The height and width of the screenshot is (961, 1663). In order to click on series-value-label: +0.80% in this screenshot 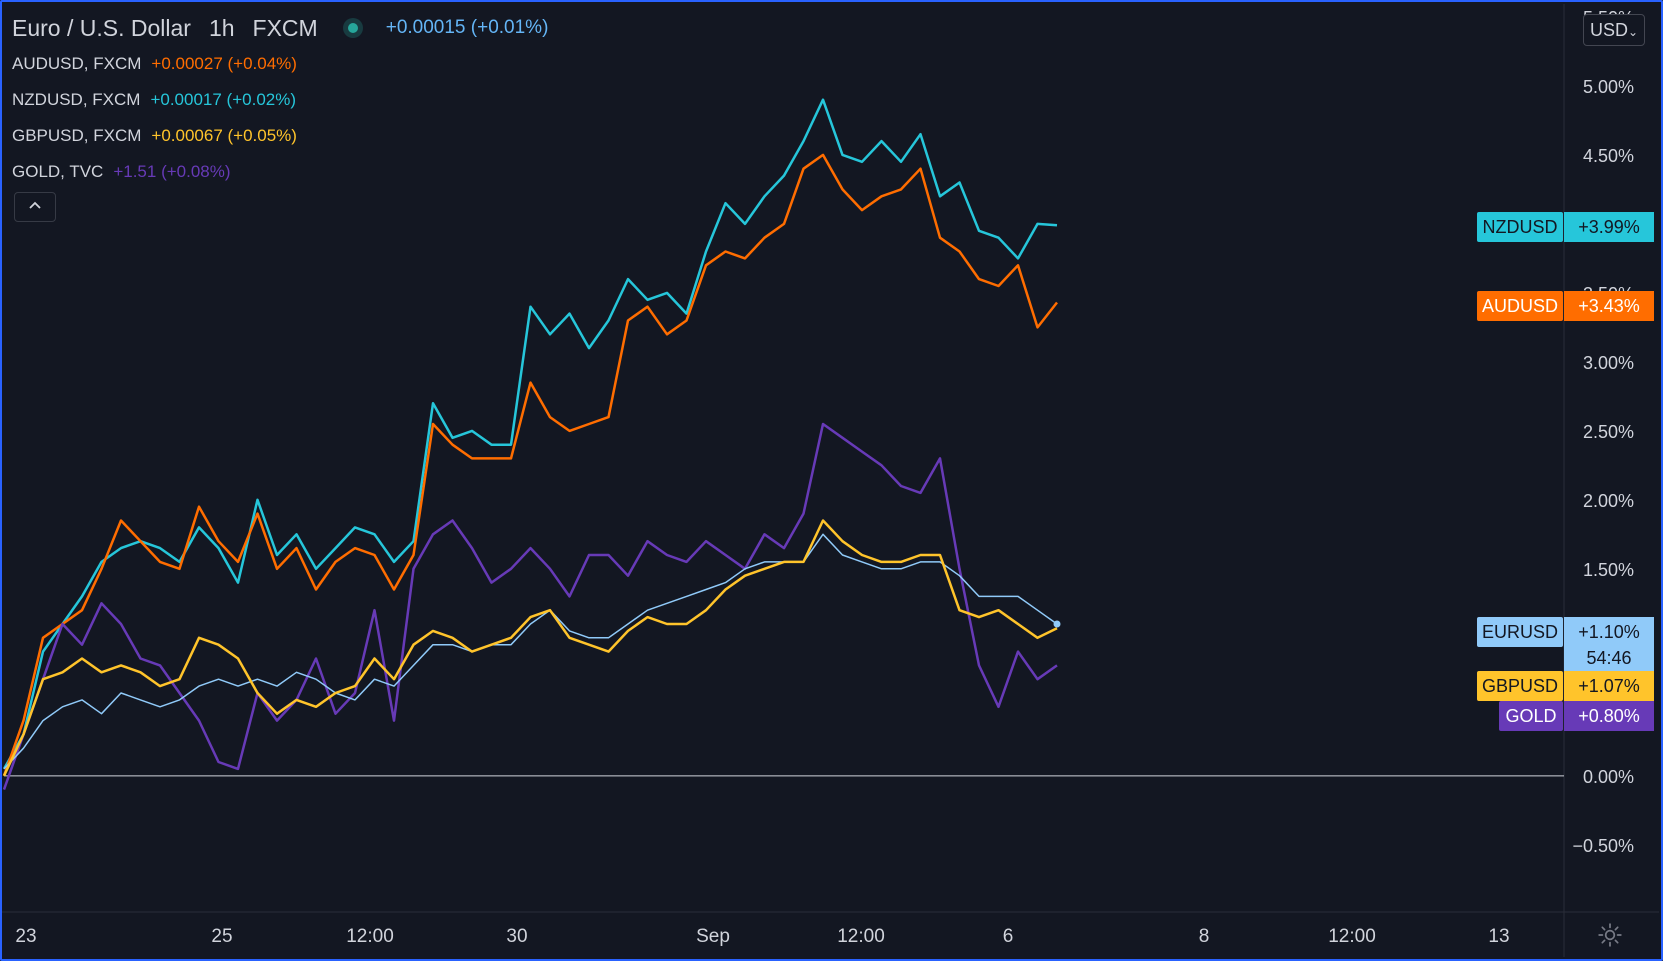, I will do `click(1609, 716)`.